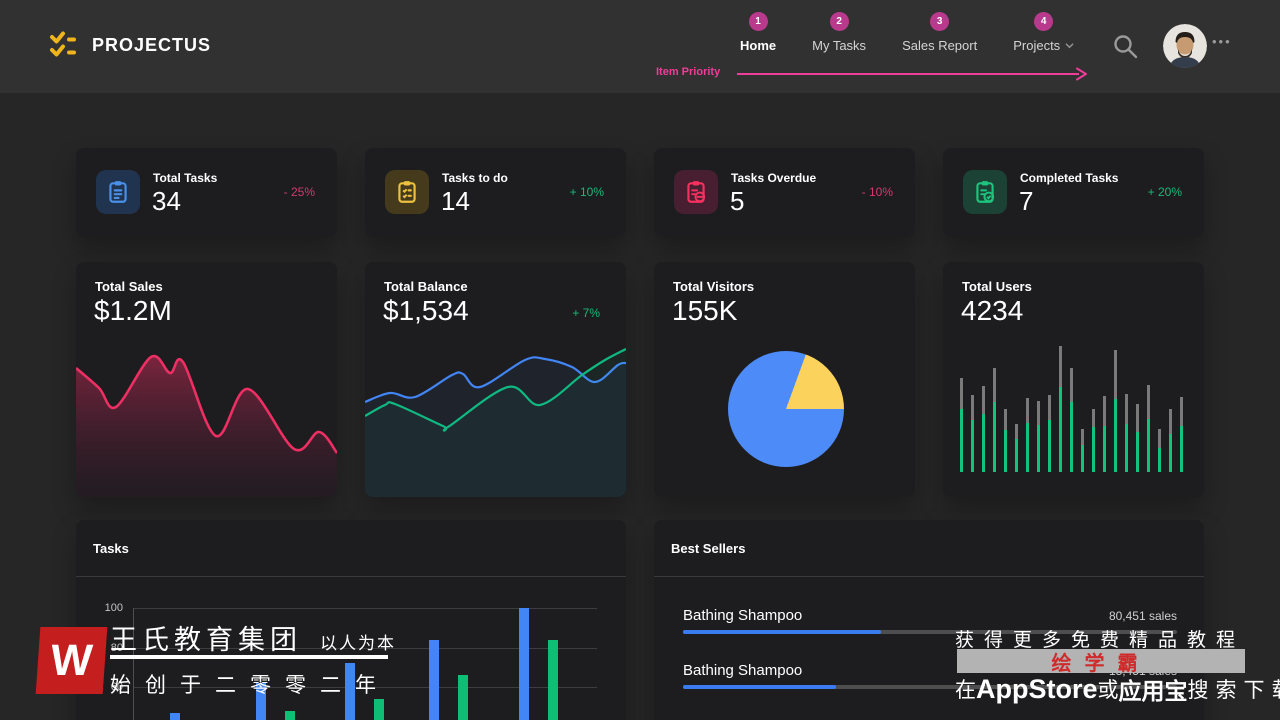 The image size is (1280, 720). Describe the element at coordinates (113, 608) in the screenshot. I see `y-axis-tick: 100` at that location.